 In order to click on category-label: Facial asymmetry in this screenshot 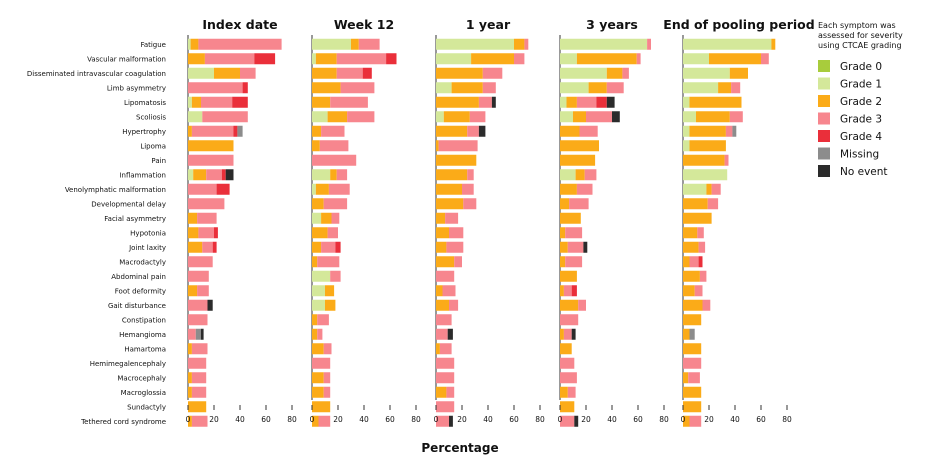, I will do `click(135, 219)`.